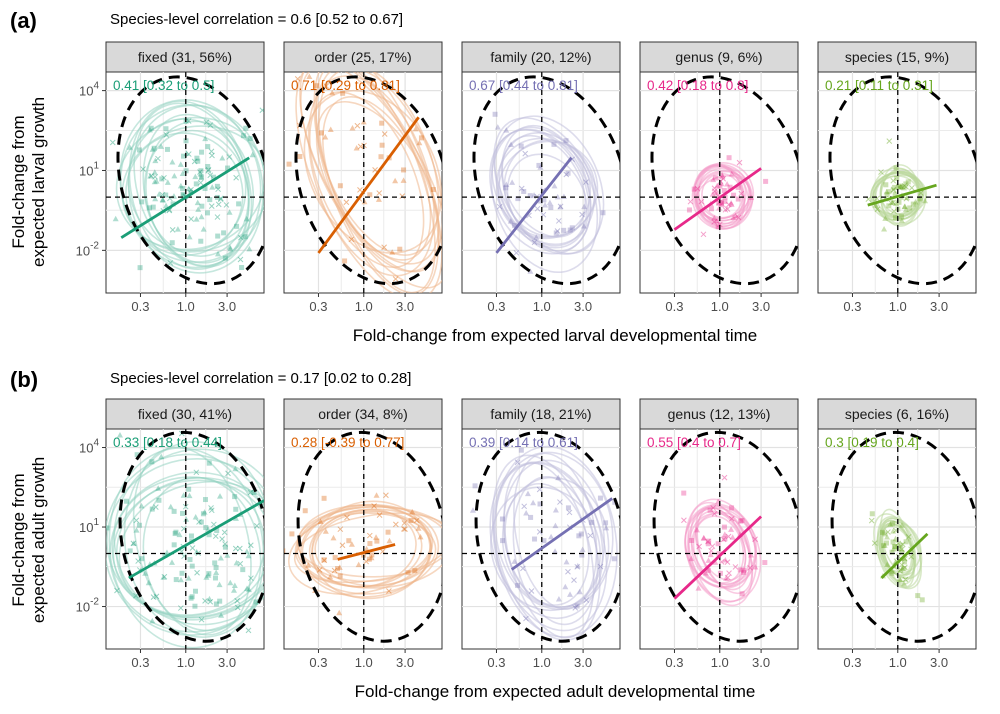 Image resolution: width=1000 pixels, height=714 pixels. Describe the element at coordinates (561, 534) in the screenshot. I see `regression-line-b-family` at that location.